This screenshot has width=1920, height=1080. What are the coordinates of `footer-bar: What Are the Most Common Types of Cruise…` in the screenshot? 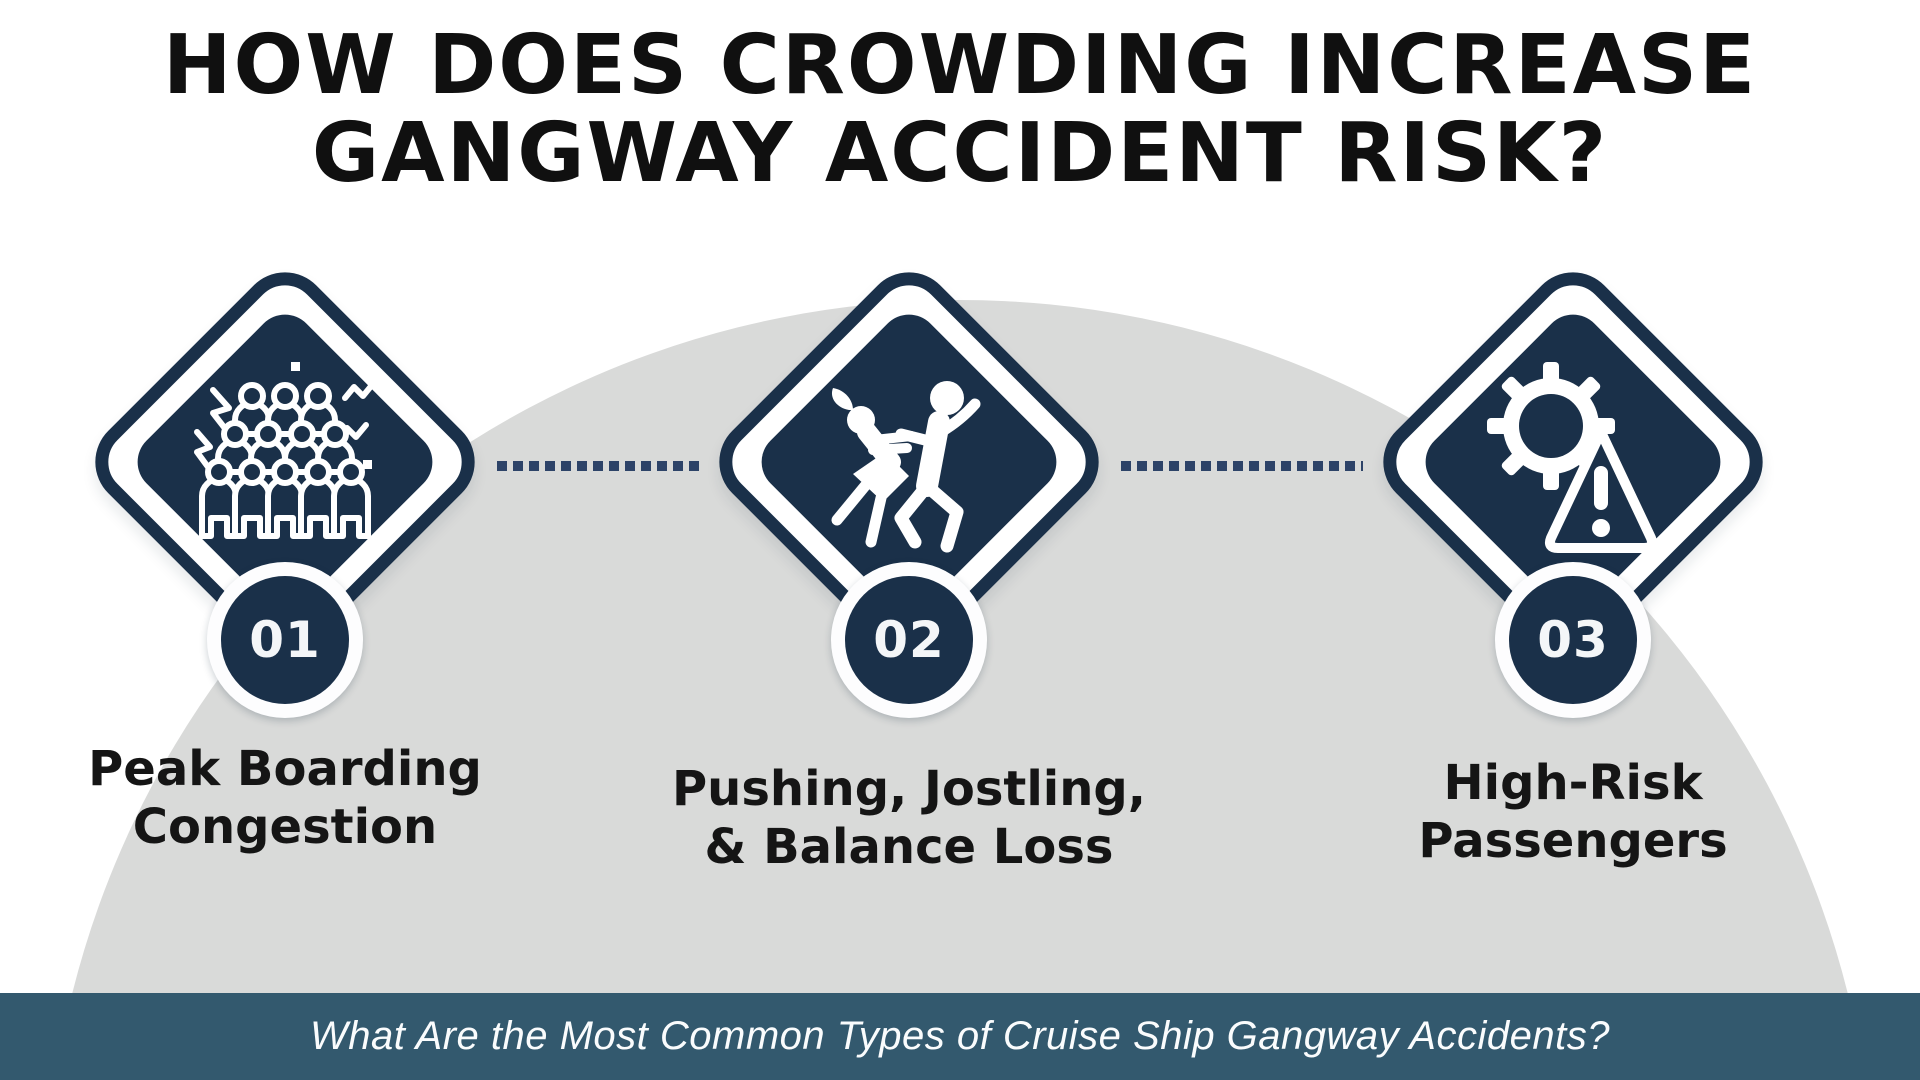 It's located at (960, 1036).